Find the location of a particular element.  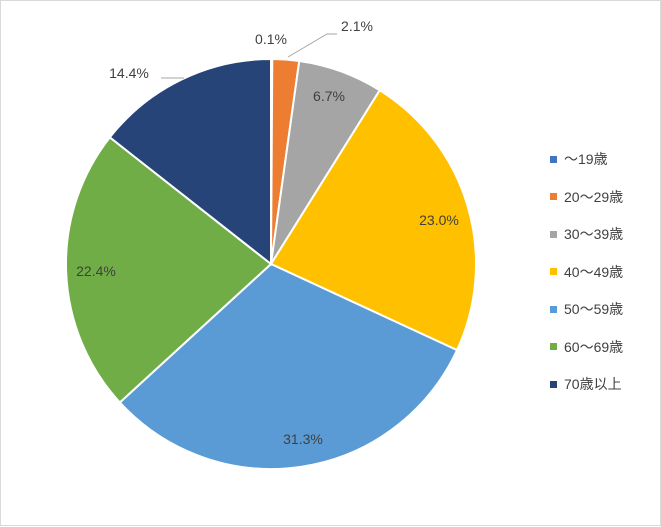

legend-item-3: 40～49歳 is located at coordinates (586, 272).